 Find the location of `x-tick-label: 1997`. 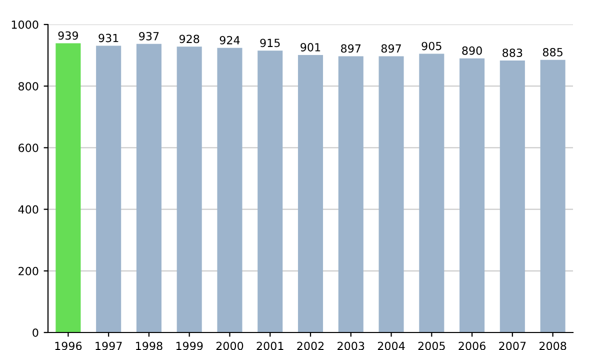

x-tick-label: 1997 is located at coordinates (109, 346).